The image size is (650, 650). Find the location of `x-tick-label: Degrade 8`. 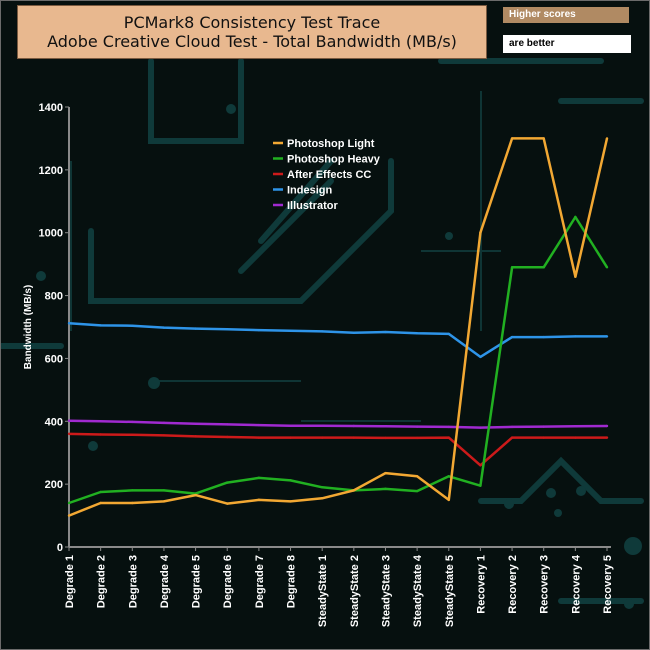

x-tick-label: Degrade 8 is located at coordinates (292, 581).